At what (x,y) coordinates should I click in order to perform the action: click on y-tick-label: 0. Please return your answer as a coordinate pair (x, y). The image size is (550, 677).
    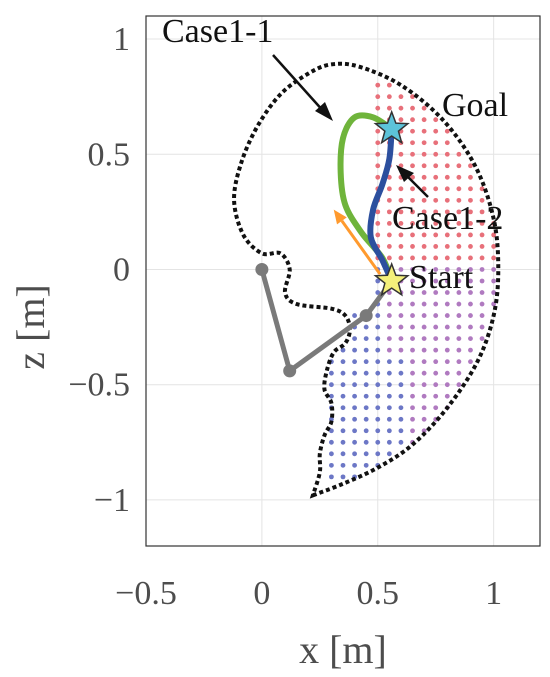
    Looking at the image, I should click on (121, 269).